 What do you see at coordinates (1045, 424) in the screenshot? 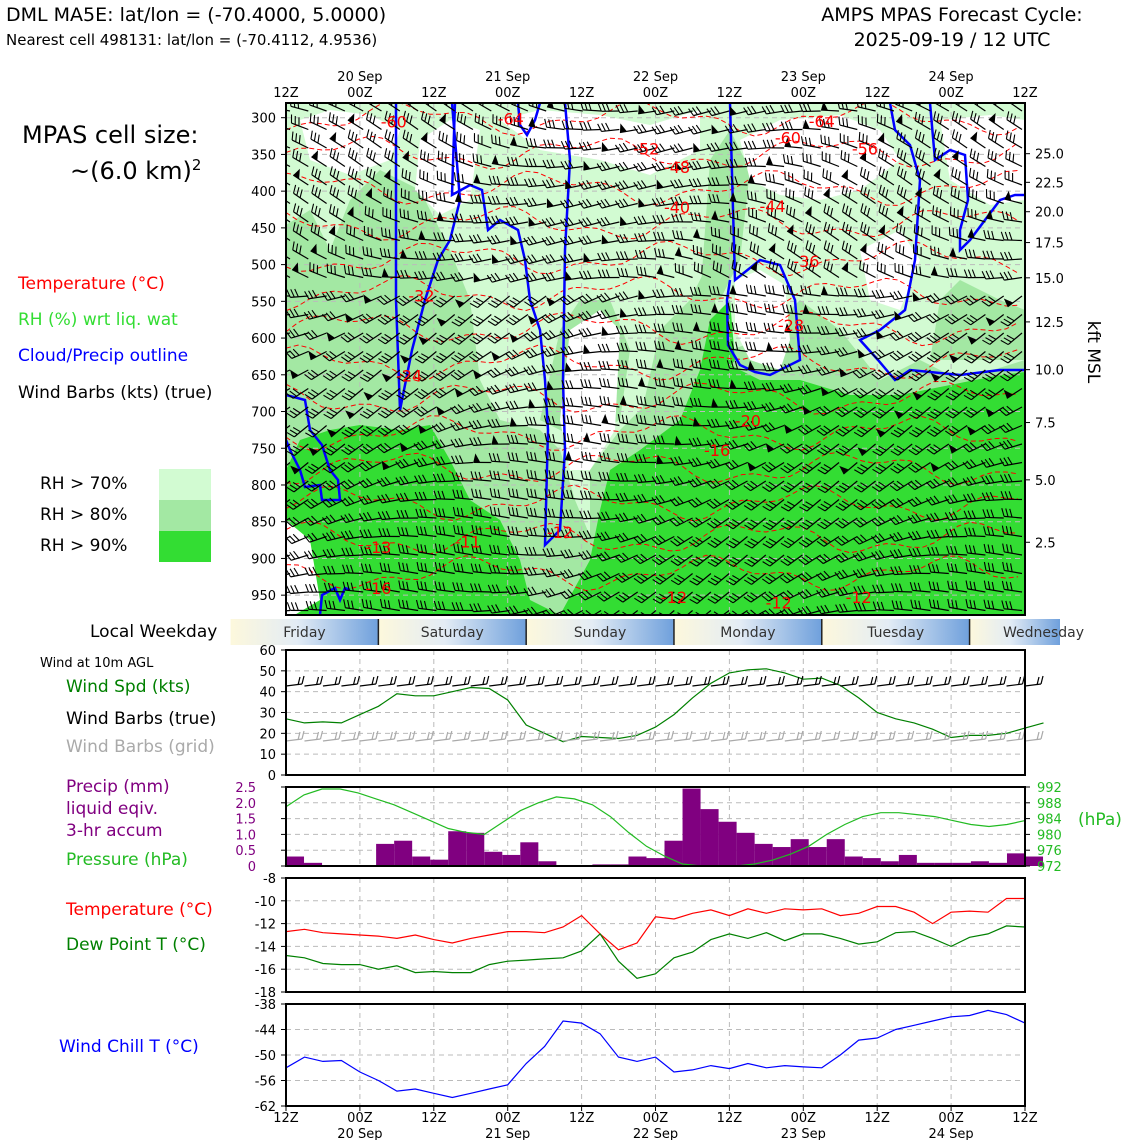
I see `kft-tick-label: 7.5` at bounding box center [1045, 424].